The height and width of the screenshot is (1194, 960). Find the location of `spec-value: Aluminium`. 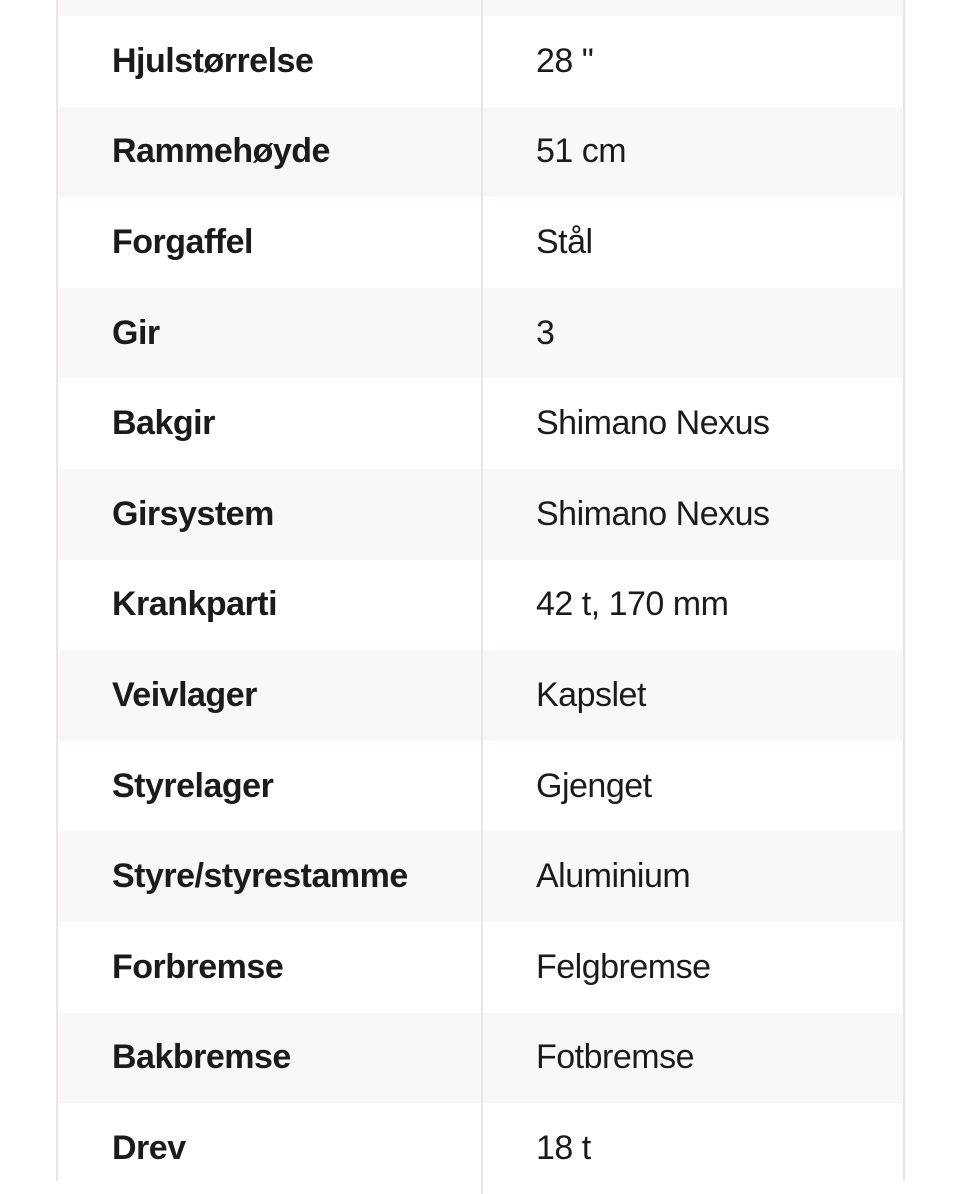

spec-value: Aluminium is located at coordinates (692, 876).